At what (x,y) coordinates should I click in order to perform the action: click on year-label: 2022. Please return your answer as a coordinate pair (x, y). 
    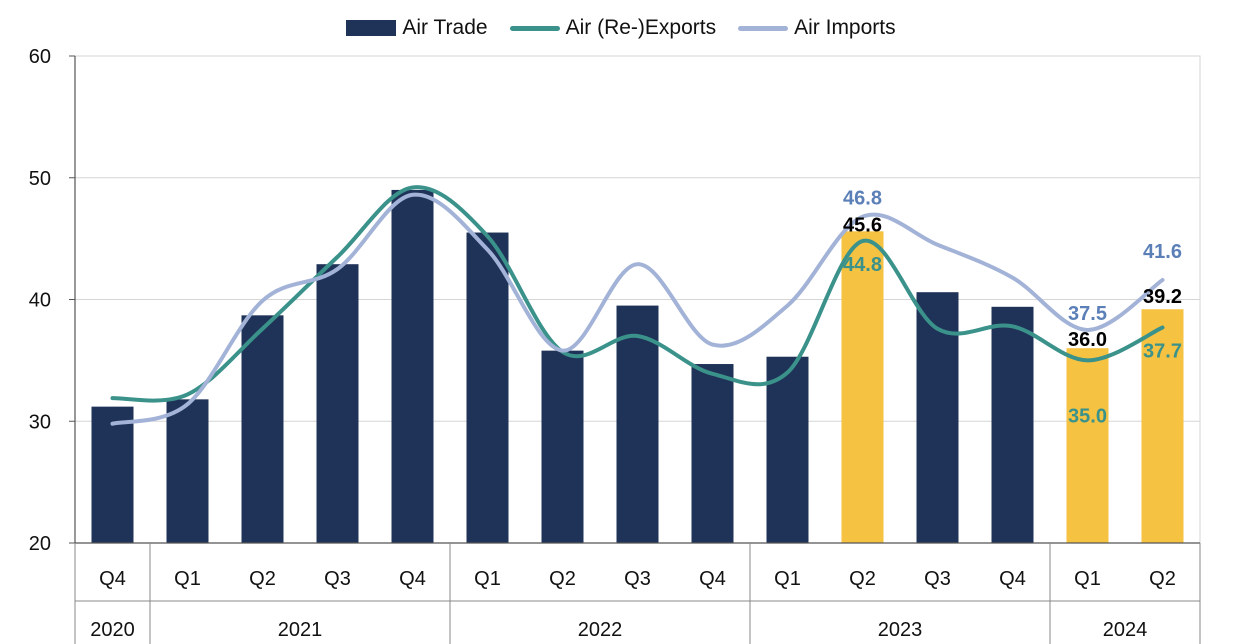
    Looking at the image, I should click on (600, 630).